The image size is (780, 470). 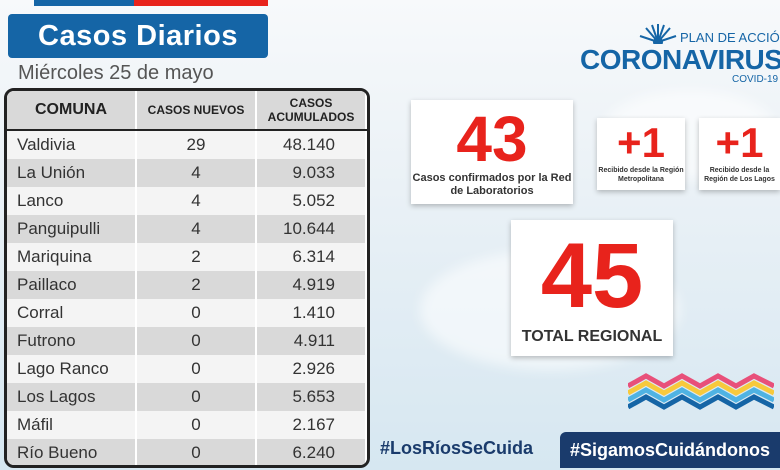 I want to click on table-row: Lago Ranco 0 2.926, so click(x=187, y=369).